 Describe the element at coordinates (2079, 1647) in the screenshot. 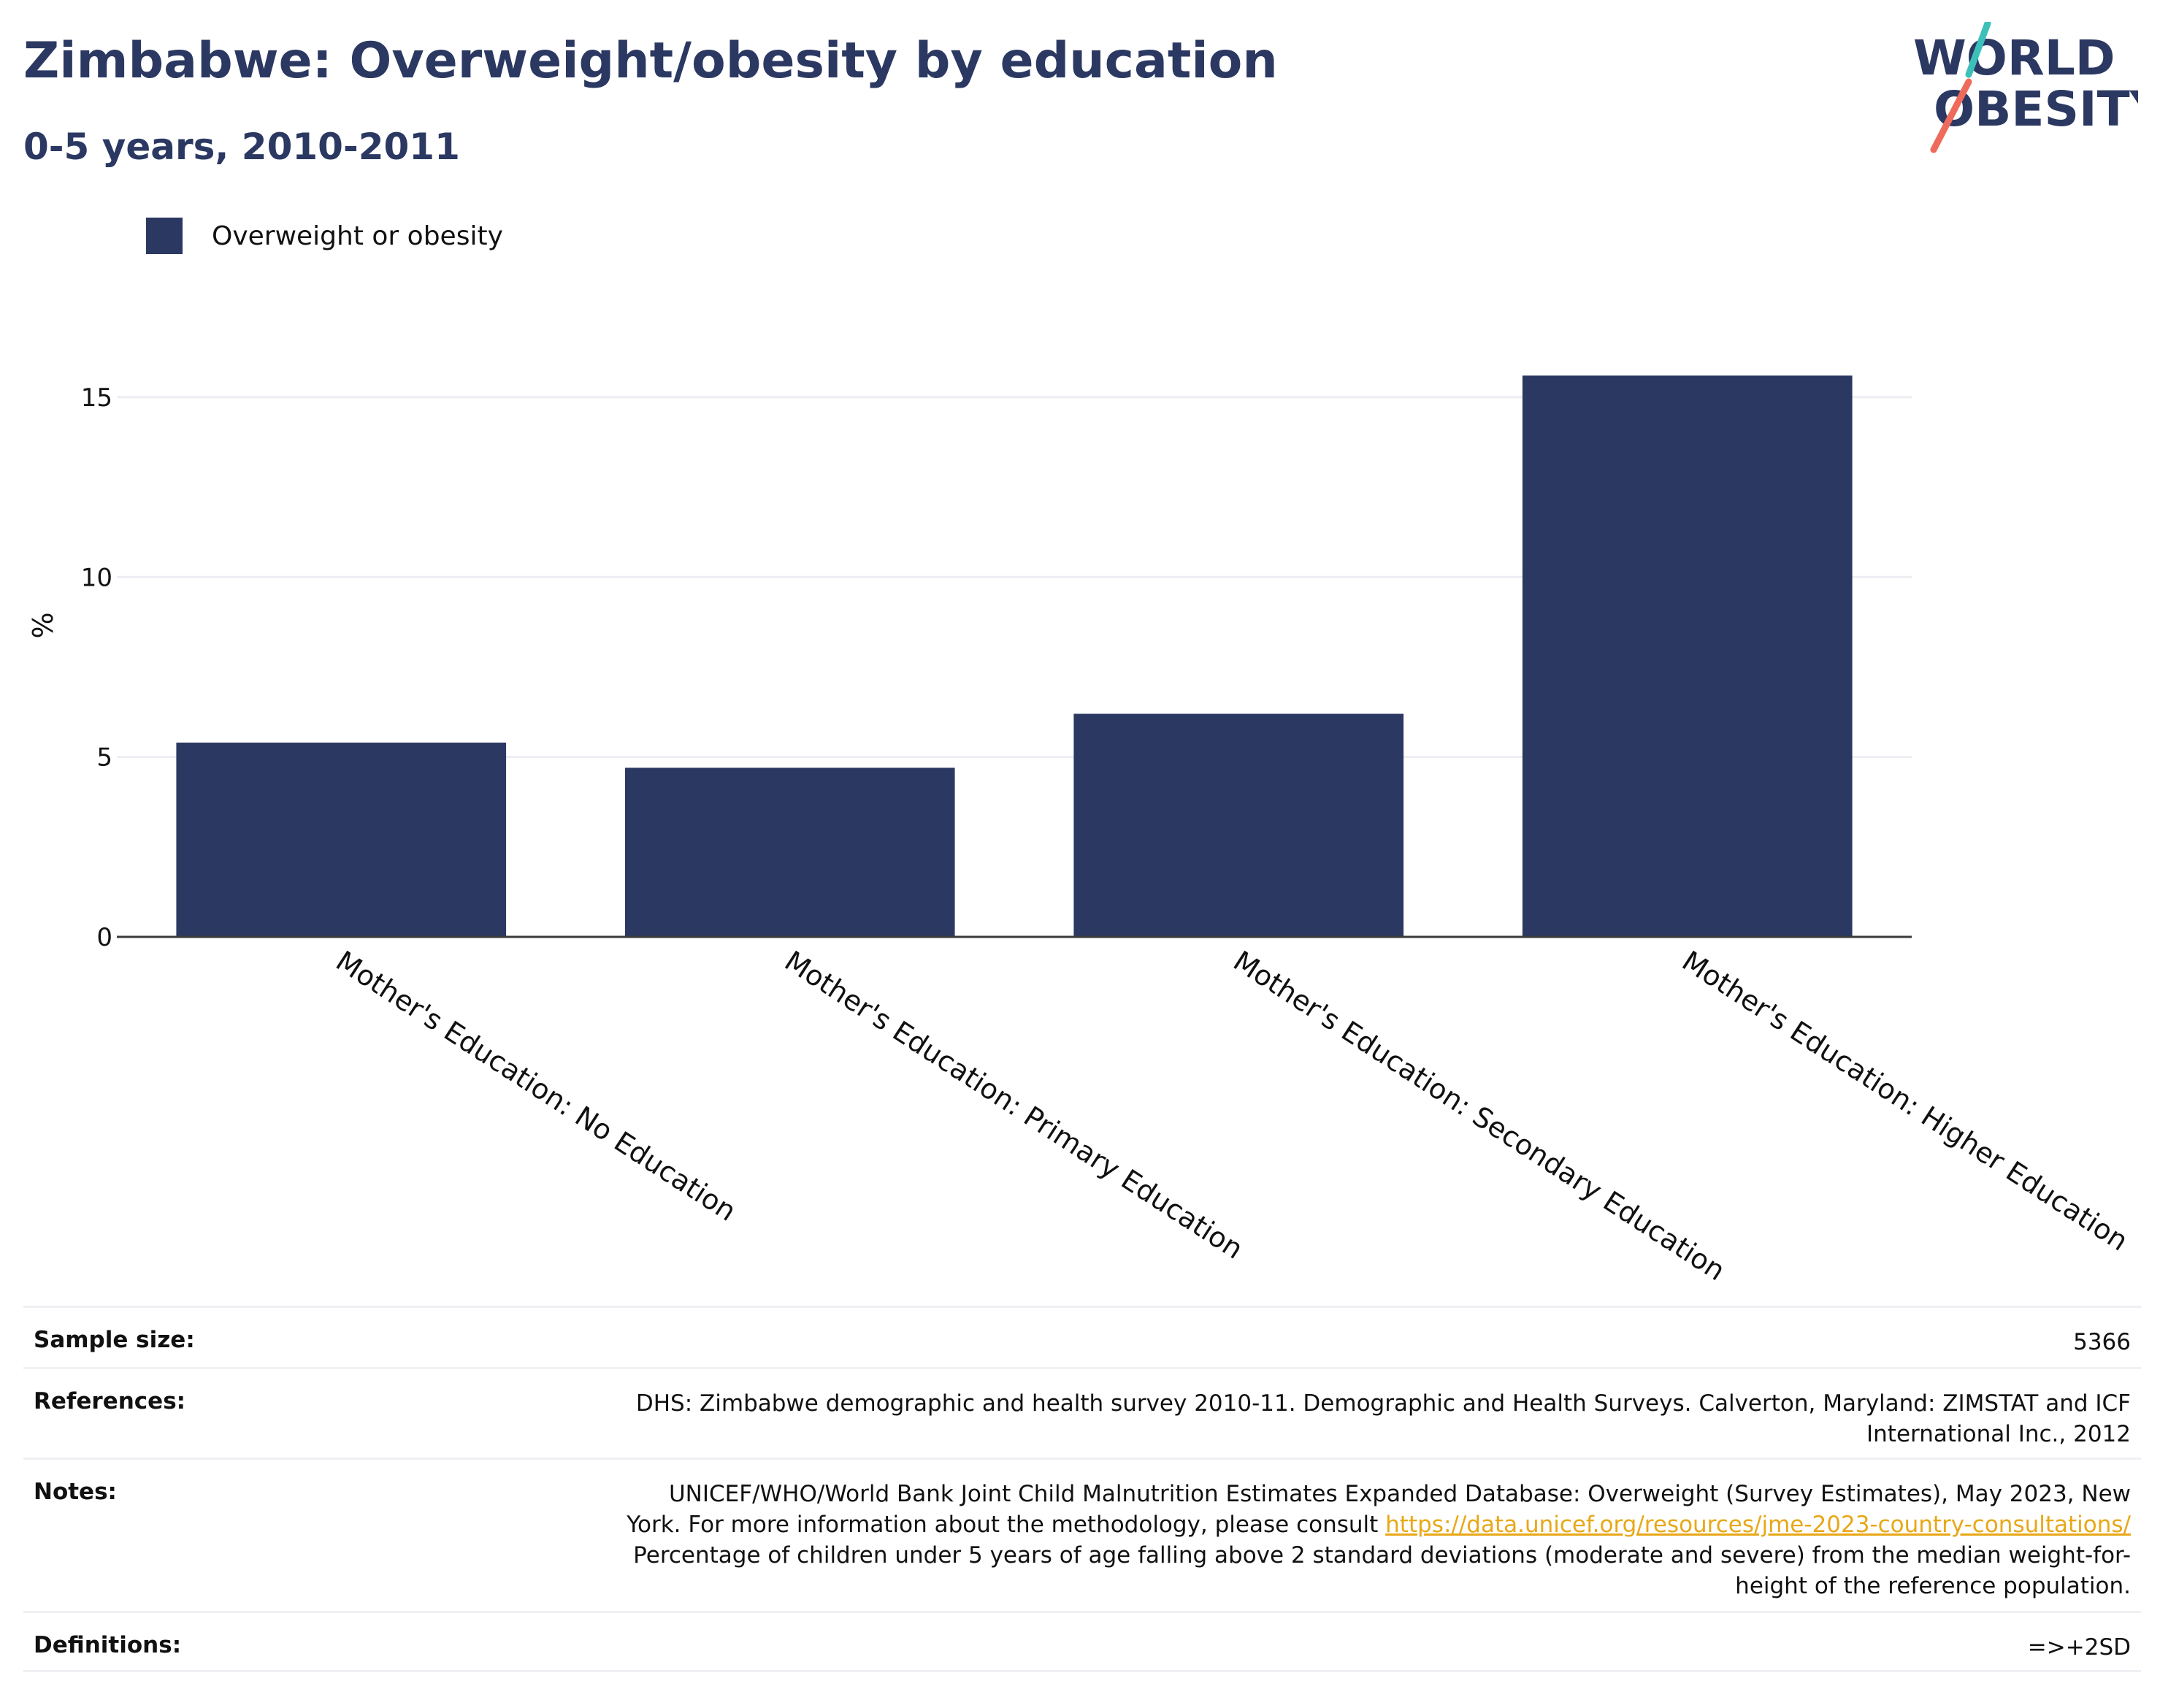

I see `definitions-value: =>+2SD` at that location.